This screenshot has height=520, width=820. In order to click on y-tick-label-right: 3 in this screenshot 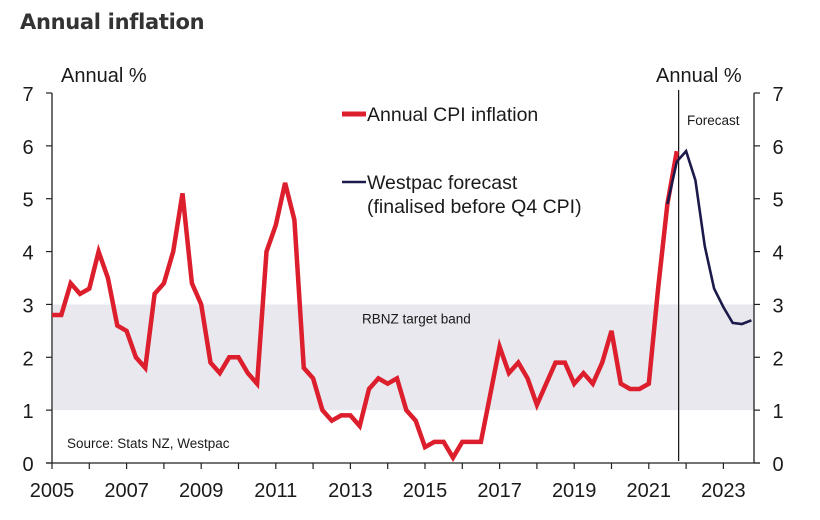, I will do `click(777, 306)`.